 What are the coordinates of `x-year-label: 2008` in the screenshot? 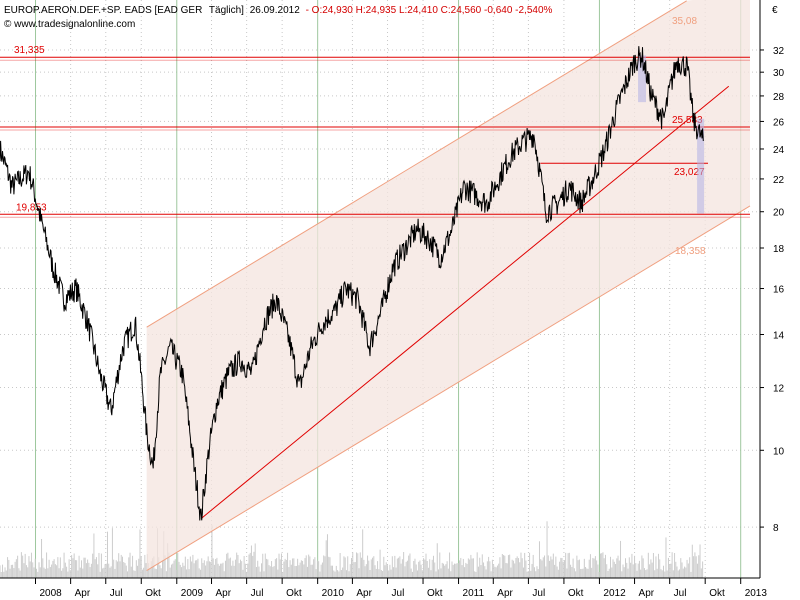 It's located at (51, 593).